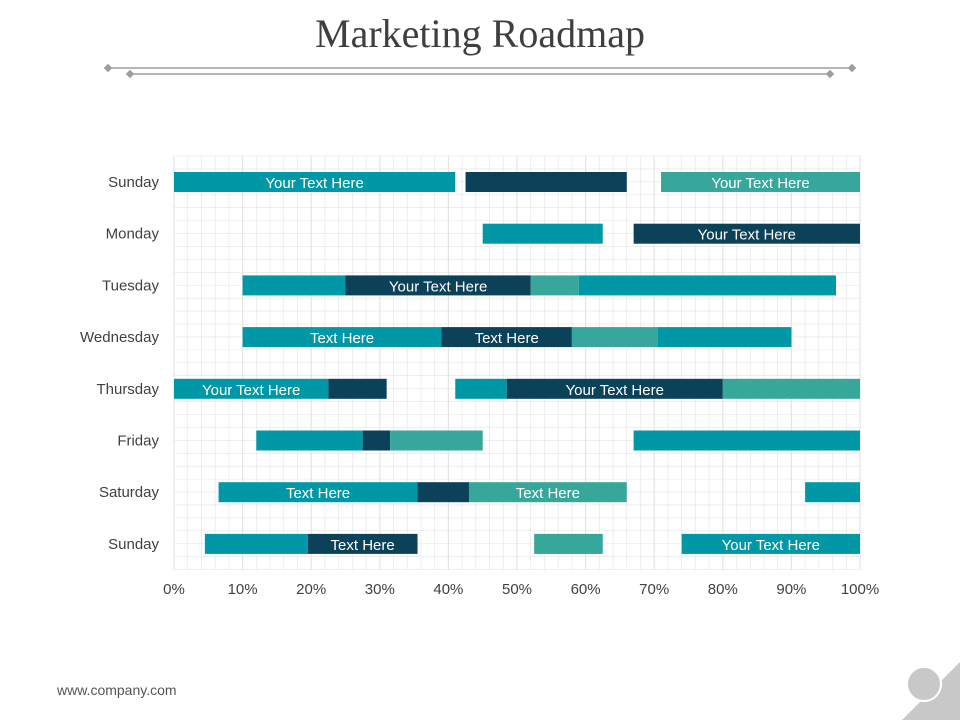  Describe the element at coordinates (723, 589) in the screenshot. I see `x-tick-label: 80%` at that location.